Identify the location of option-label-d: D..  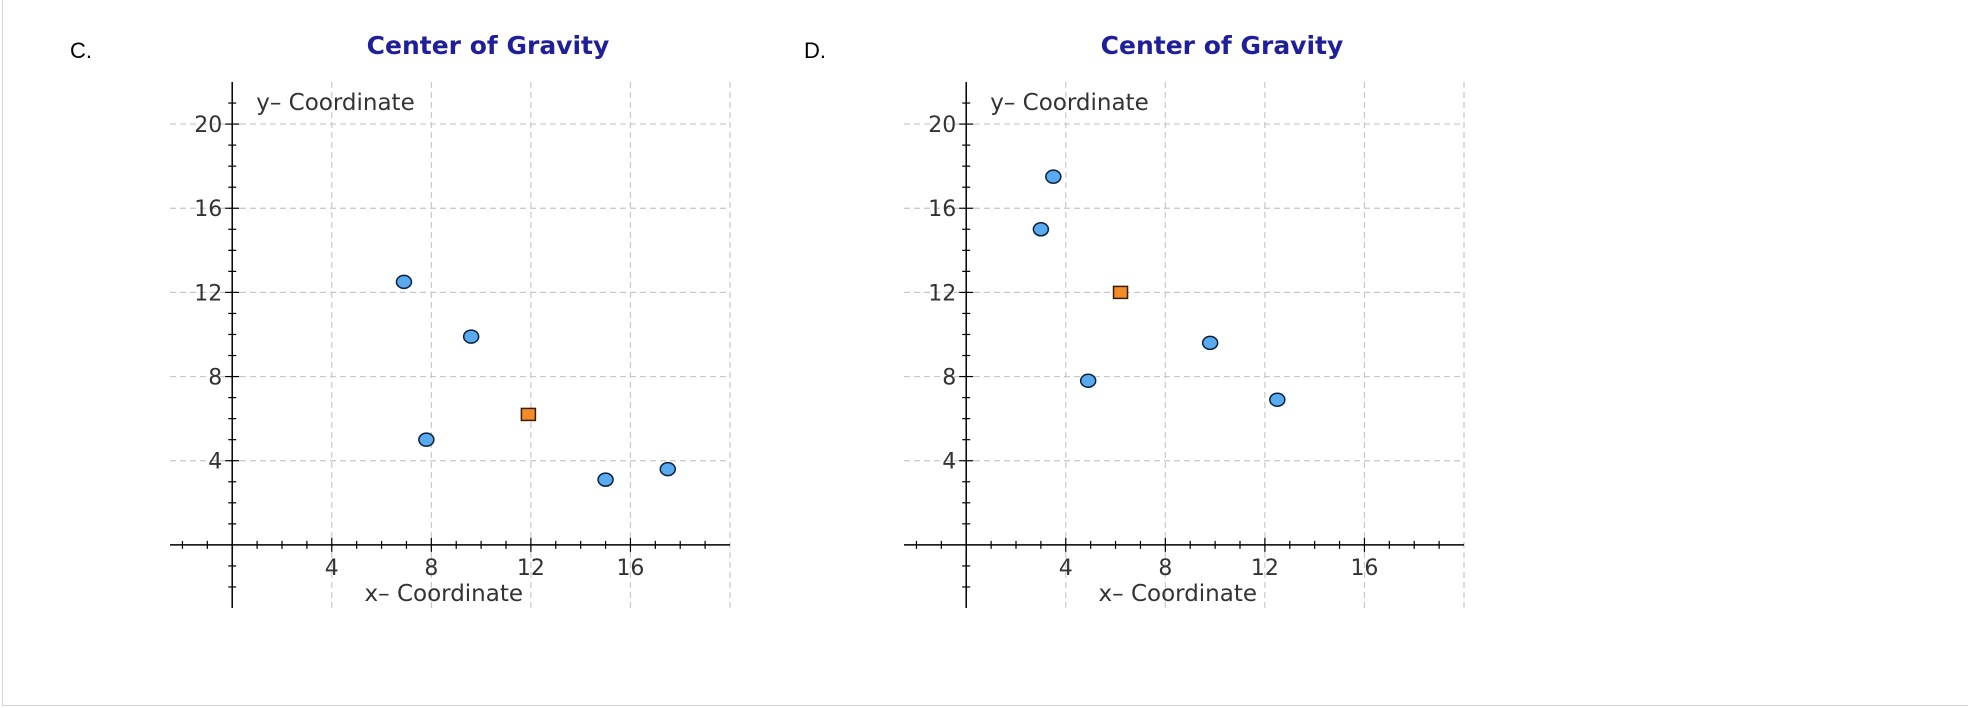
(815, 50).